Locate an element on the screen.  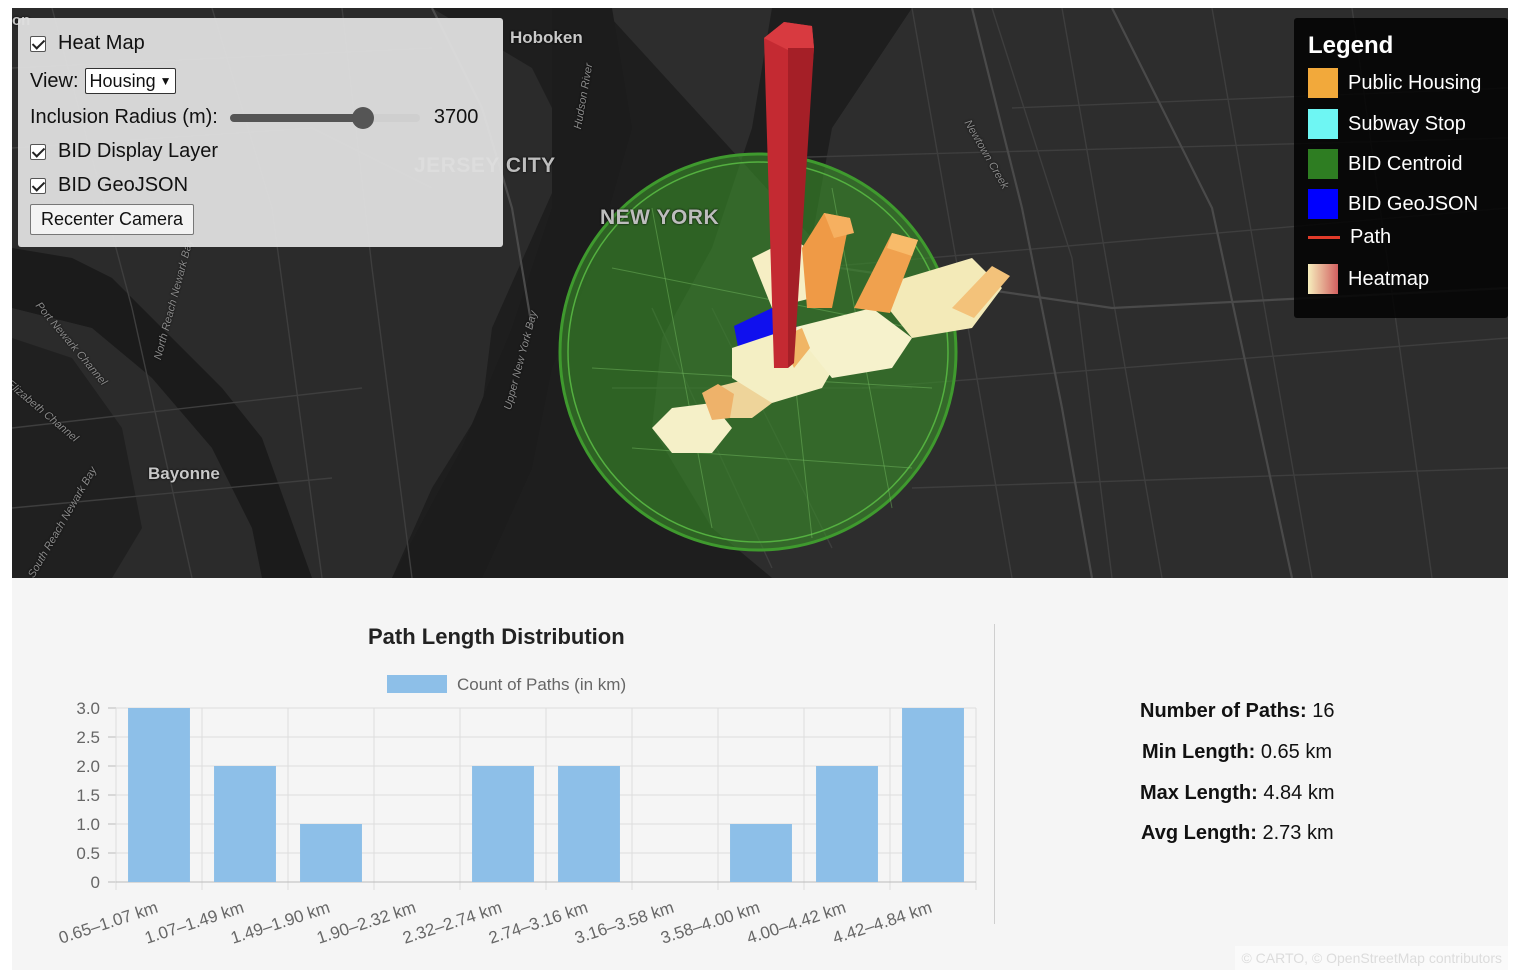
stat-avg-length: Avg Length: 2.73 km is located at coordinates (1237, 833).